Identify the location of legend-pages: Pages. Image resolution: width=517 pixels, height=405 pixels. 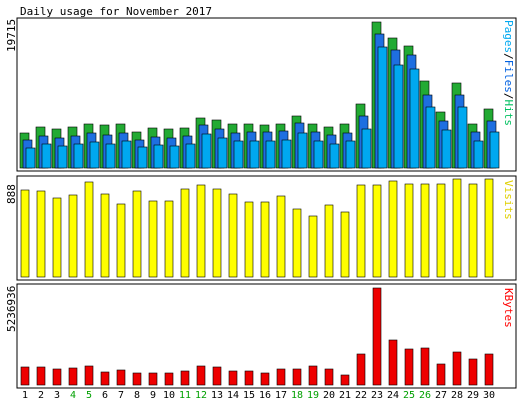
(508, 36).